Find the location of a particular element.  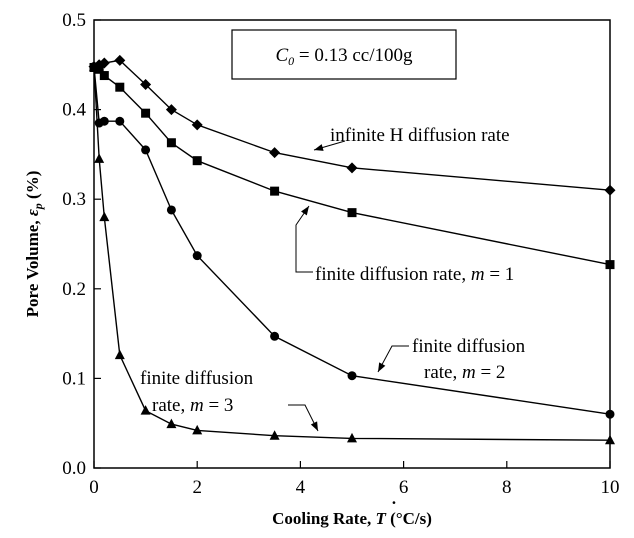

annotation-box-text: C0 = 0.13 cc/100g is located at coordinates (344, 56).